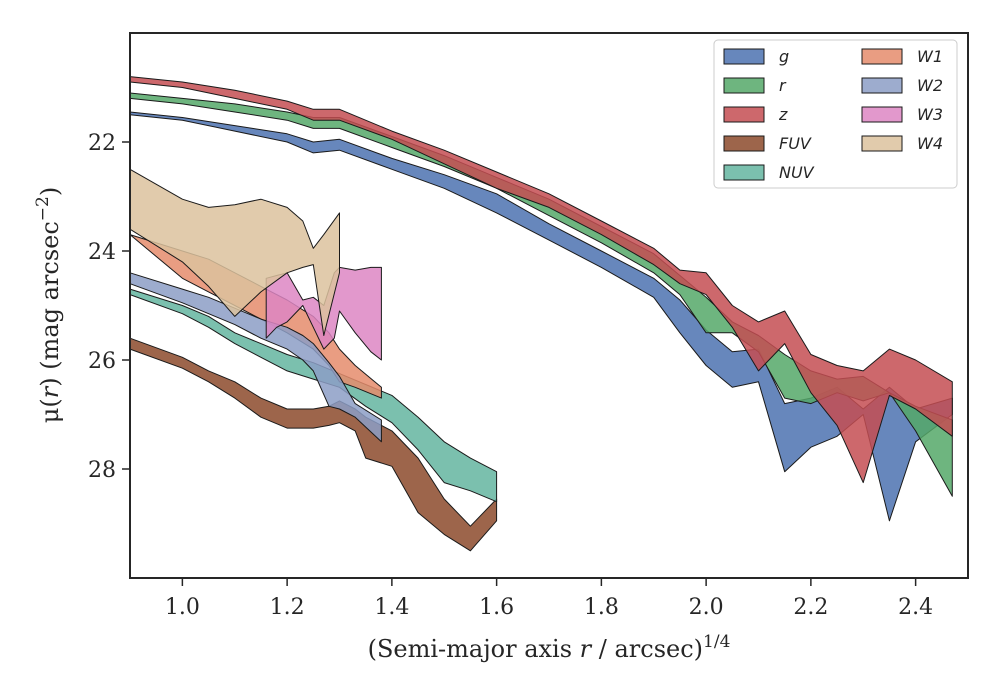 This screenshot has width=1000, height=700. What do you see at coordinates (810, 607) in the screenshot?
I see `x-tick-label: 2.2` at bounding box center [810, 607].